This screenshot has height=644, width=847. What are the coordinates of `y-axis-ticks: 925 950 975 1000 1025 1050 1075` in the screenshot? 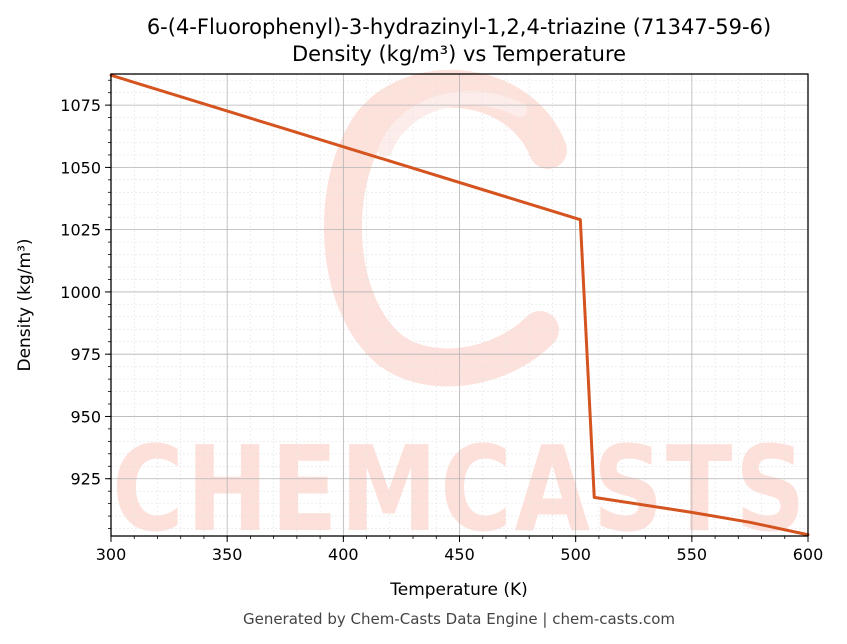 It's located at (85, 304).